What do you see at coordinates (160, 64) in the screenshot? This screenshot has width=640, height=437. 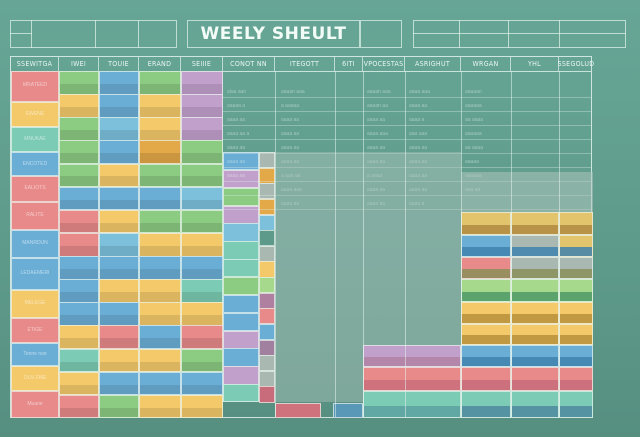 I see `column-header: ERAND` at bounding box center [160, 64].